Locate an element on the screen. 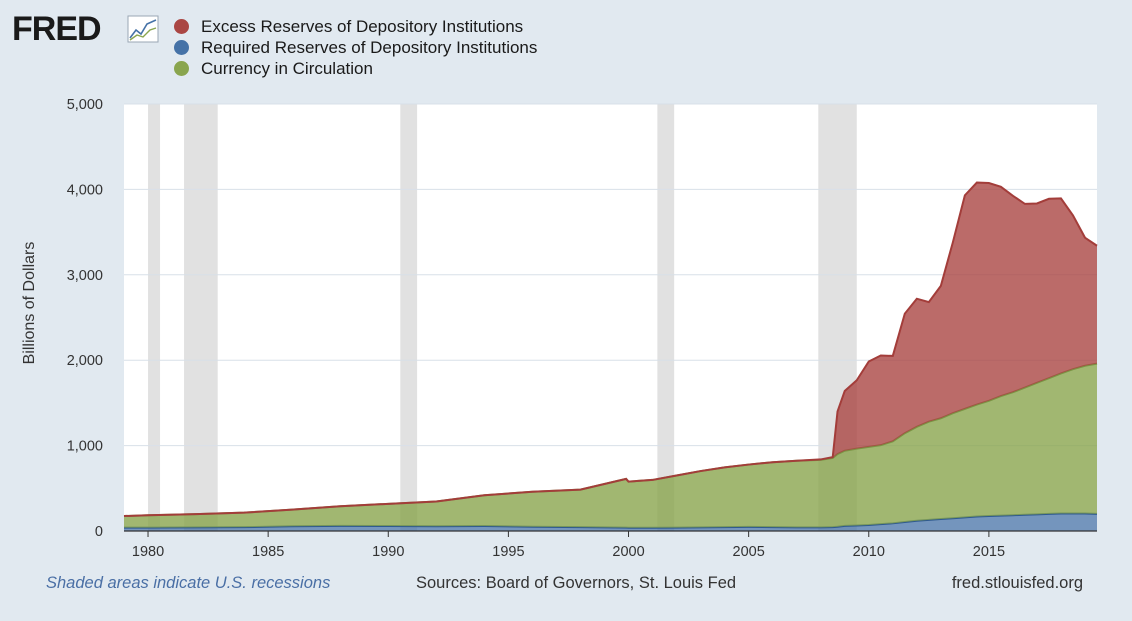  legend-dot-currency is located at coordinates (181, 68).